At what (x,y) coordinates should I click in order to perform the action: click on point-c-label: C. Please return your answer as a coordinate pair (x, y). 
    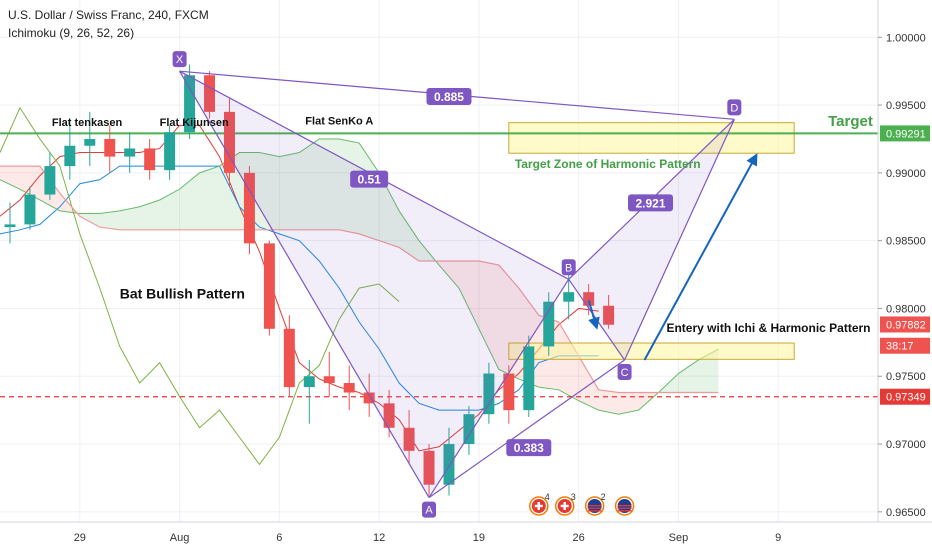
    Looking at the image, I should click on (625, 373).